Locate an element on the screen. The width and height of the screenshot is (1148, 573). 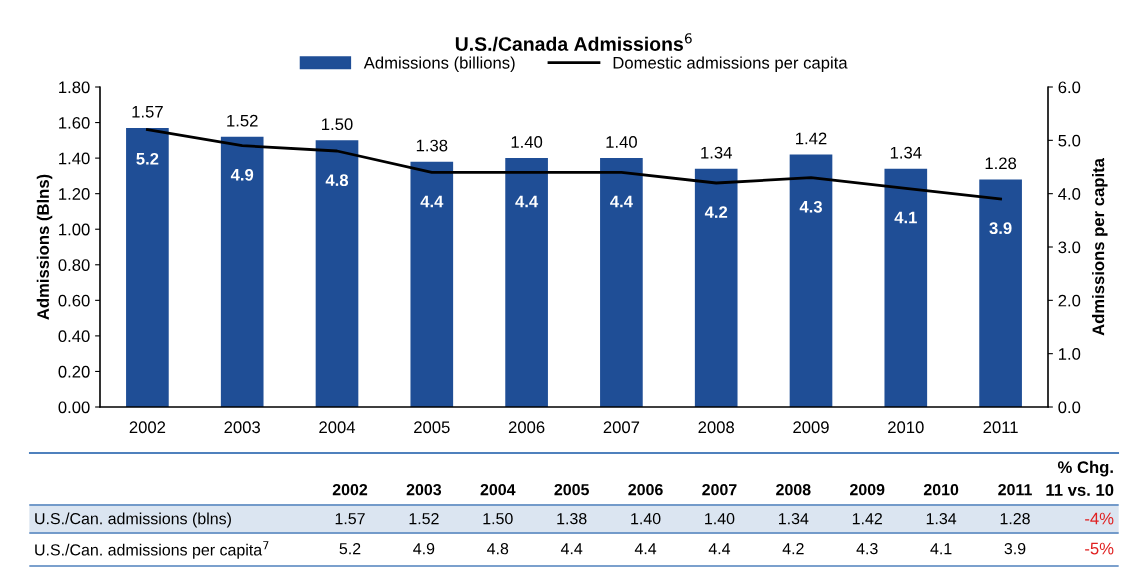
text: 4.3 is located at coordinates (867, 548).